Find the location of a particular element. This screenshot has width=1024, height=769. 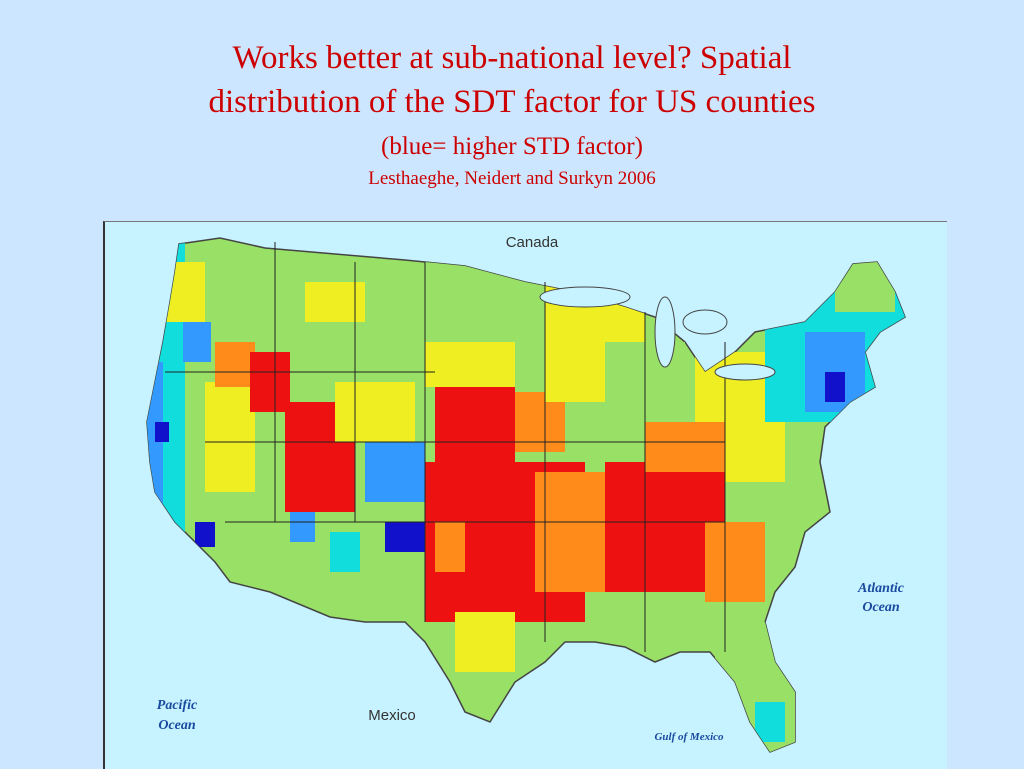

label-atlantic-2: Ocean is located at coordinates (881, 607).